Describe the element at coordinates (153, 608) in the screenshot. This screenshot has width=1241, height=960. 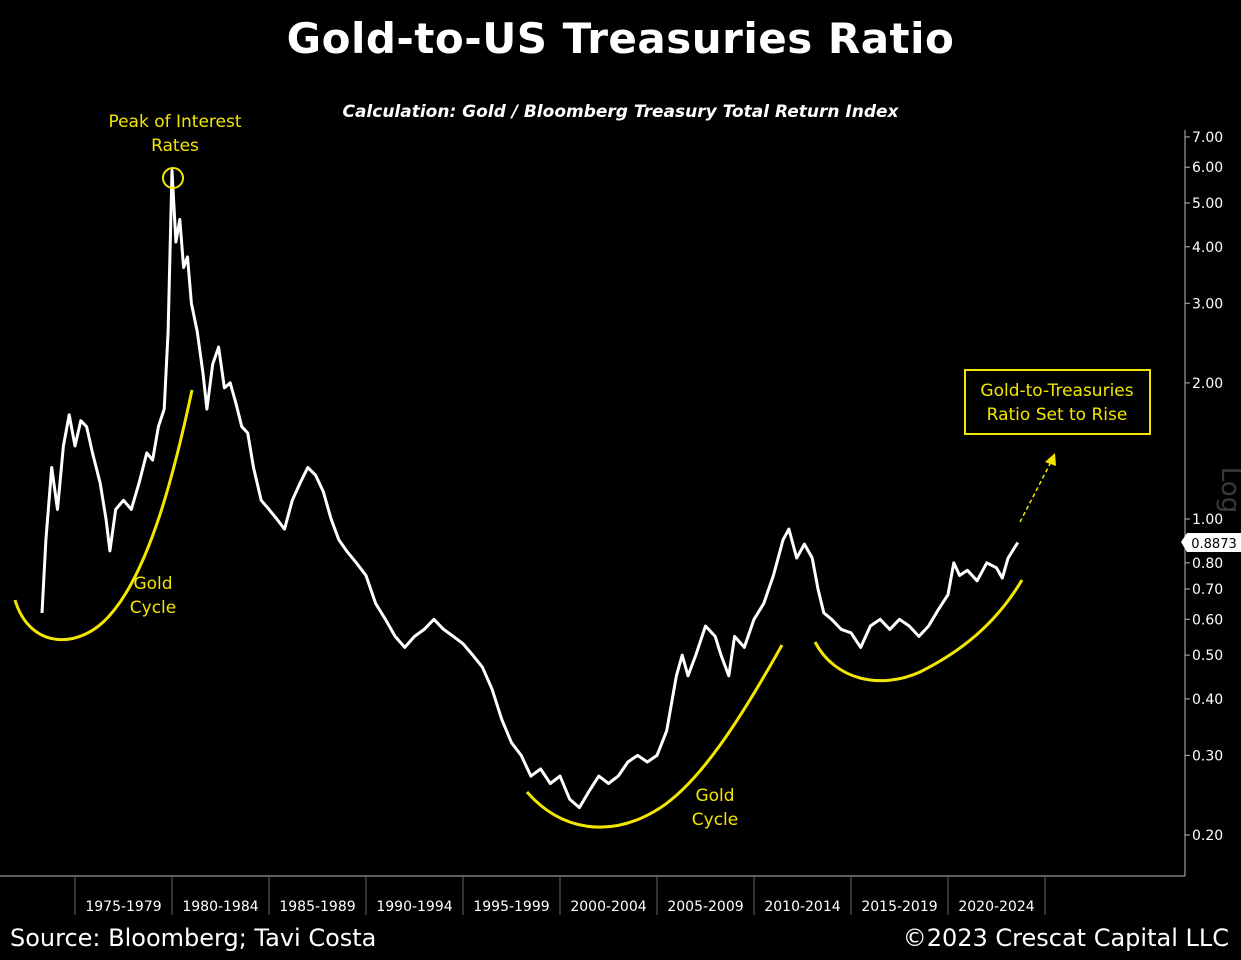
I see `gold-cycle-1-line2: Cycle` at that location.